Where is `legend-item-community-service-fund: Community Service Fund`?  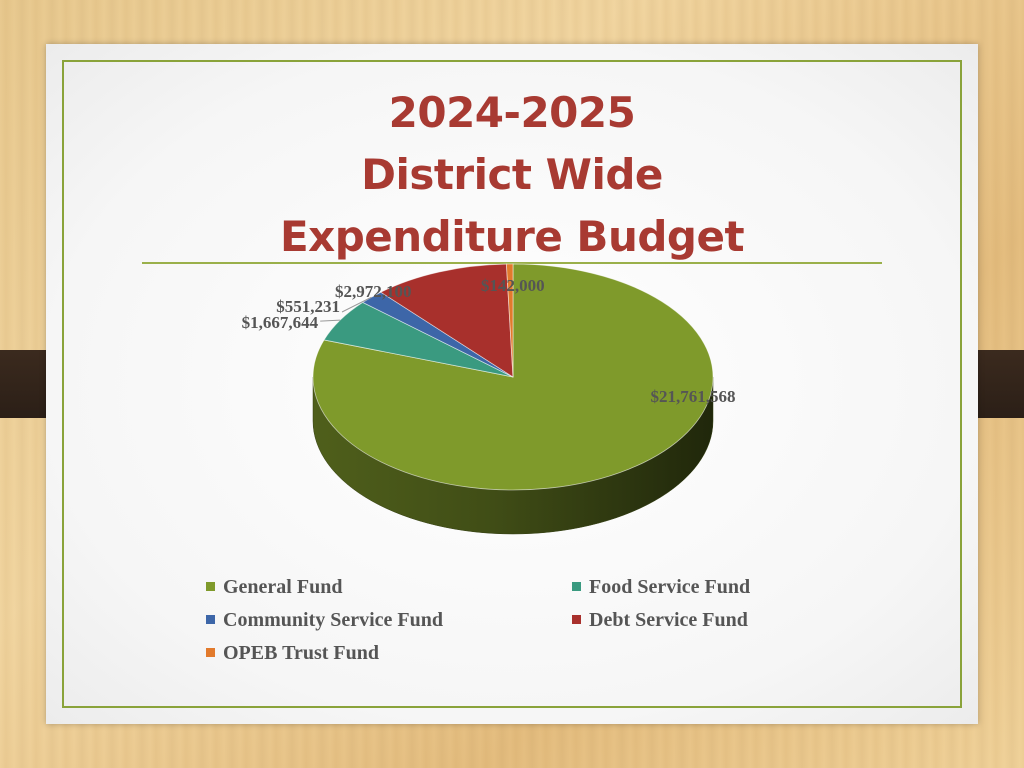
legend-item-community-service-fund: Community Service Fund is located at coordinates (324, 620).